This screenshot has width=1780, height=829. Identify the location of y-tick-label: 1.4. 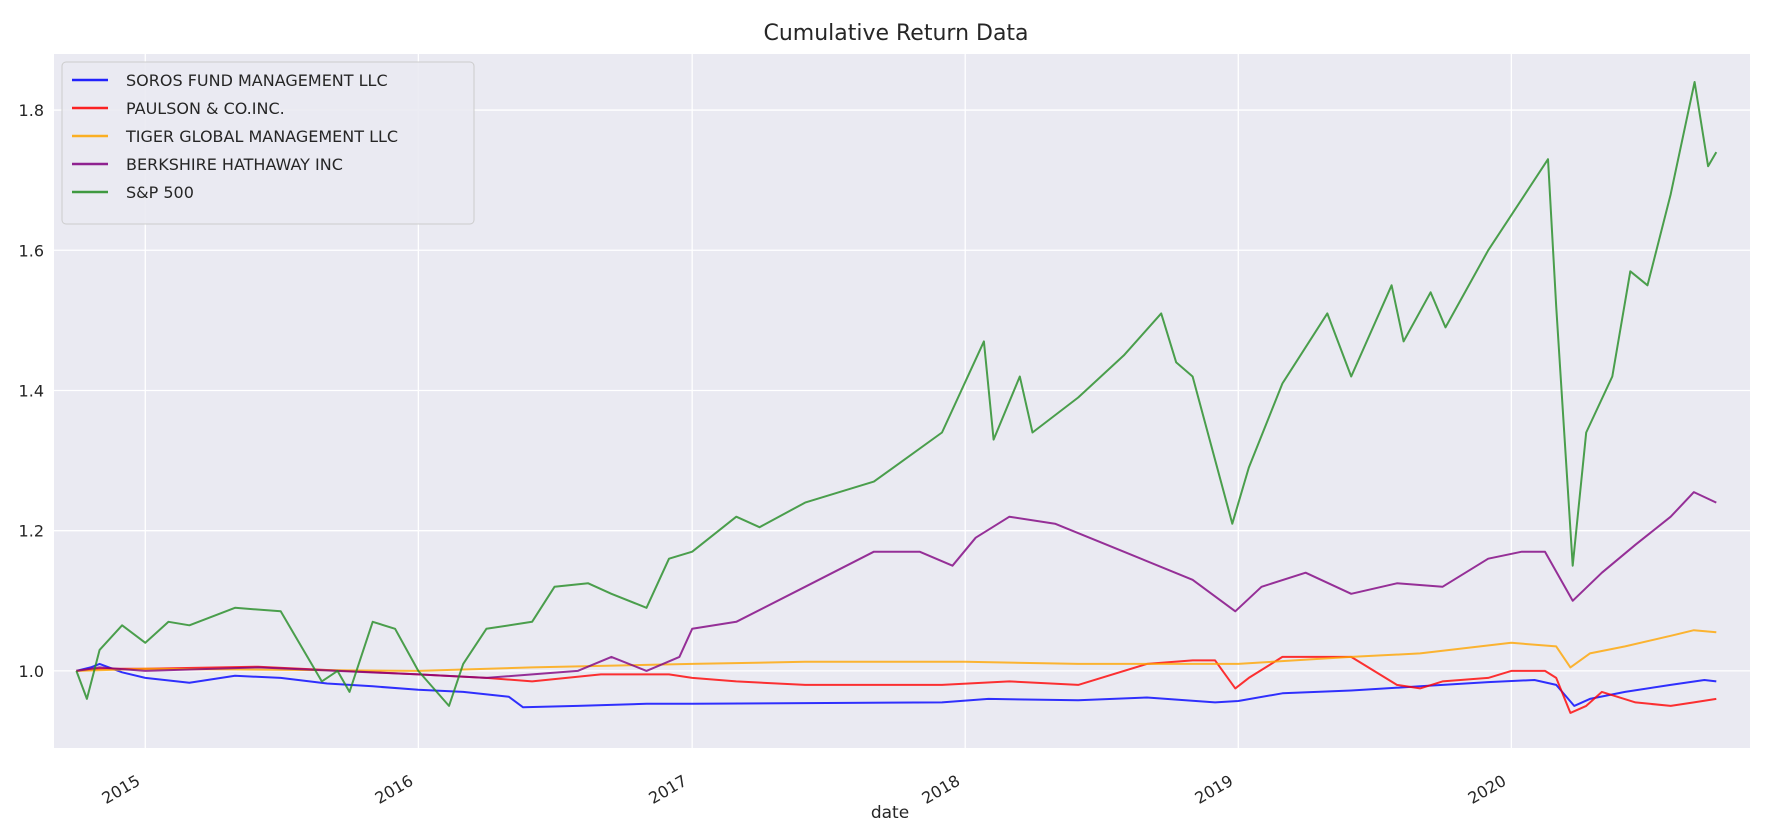
(31, 390).